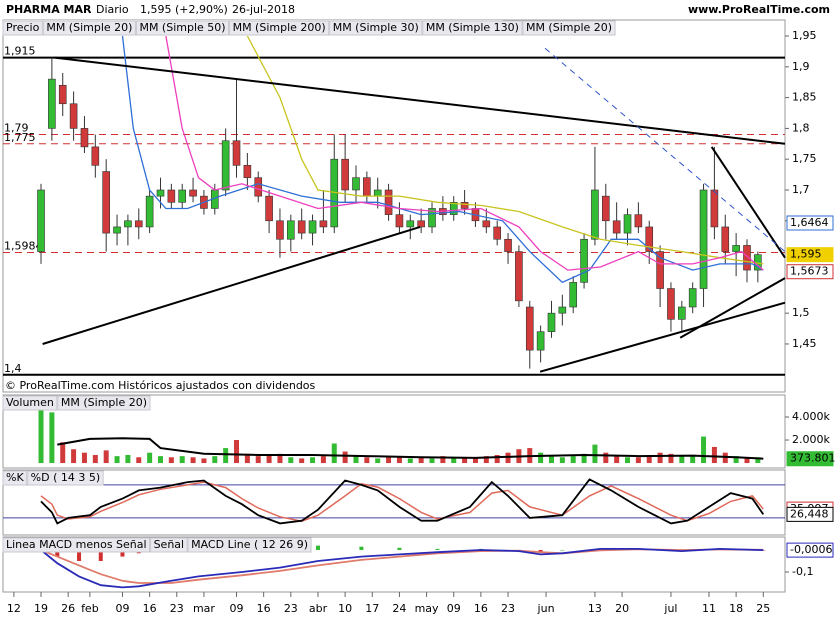  What do you see at coordinates (20, 137) in the screenshot?
I see `level-label: 1,775` at bounding box center [20, 137].